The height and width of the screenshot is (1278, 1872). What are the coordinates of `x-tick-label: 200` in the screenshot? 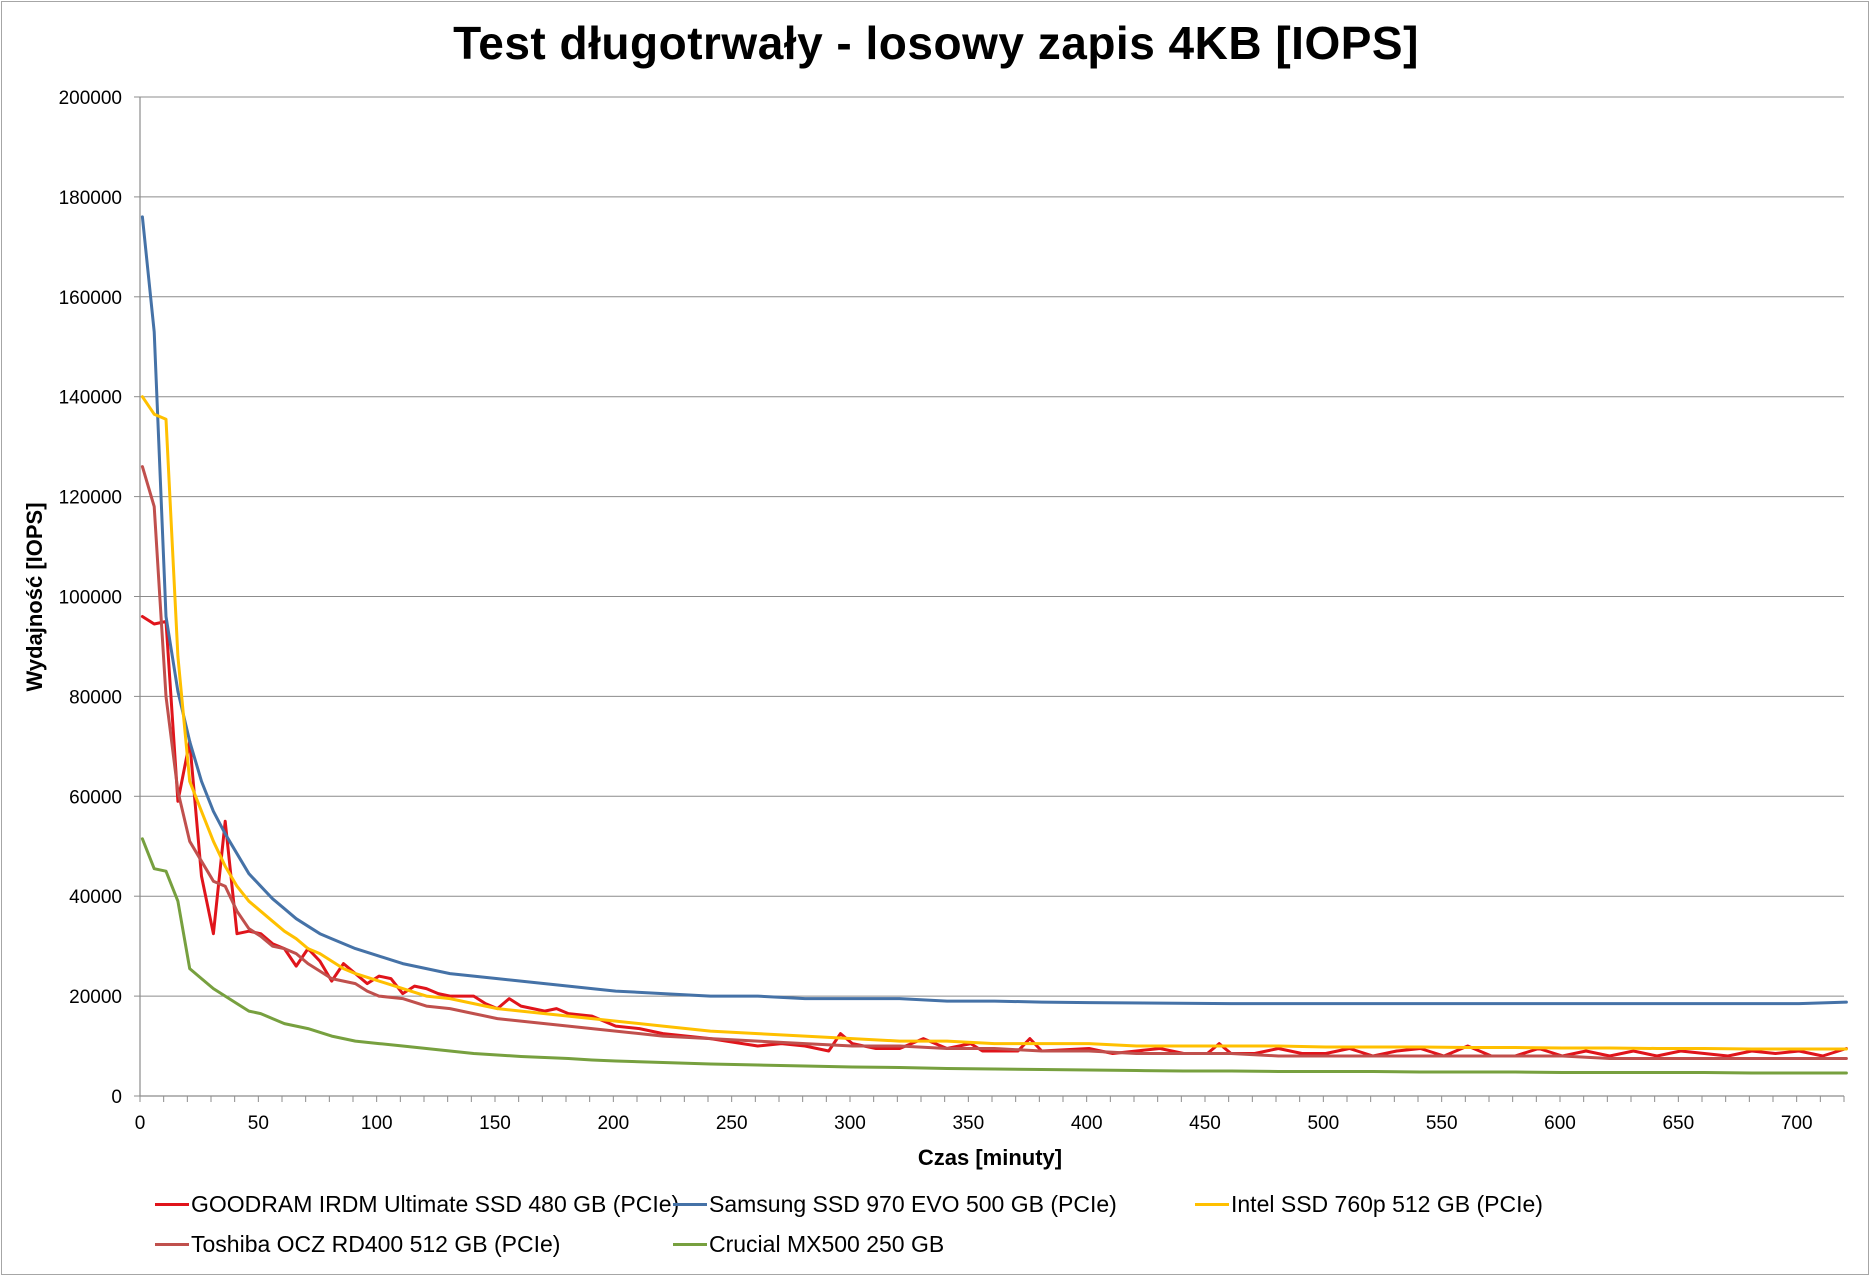 It's located at (613, 1123).